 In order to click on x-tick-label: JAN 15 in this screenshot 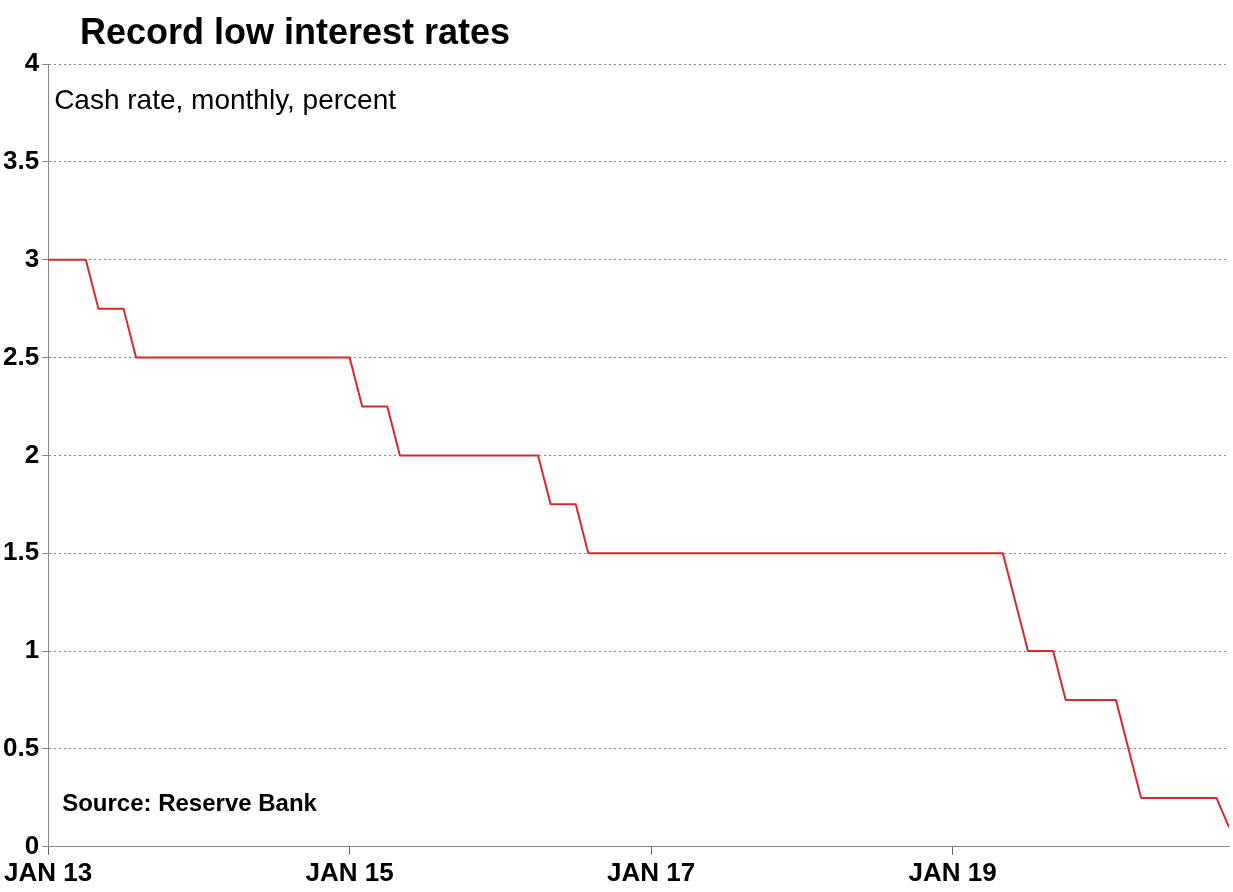, I will do `click(349, 871)`.